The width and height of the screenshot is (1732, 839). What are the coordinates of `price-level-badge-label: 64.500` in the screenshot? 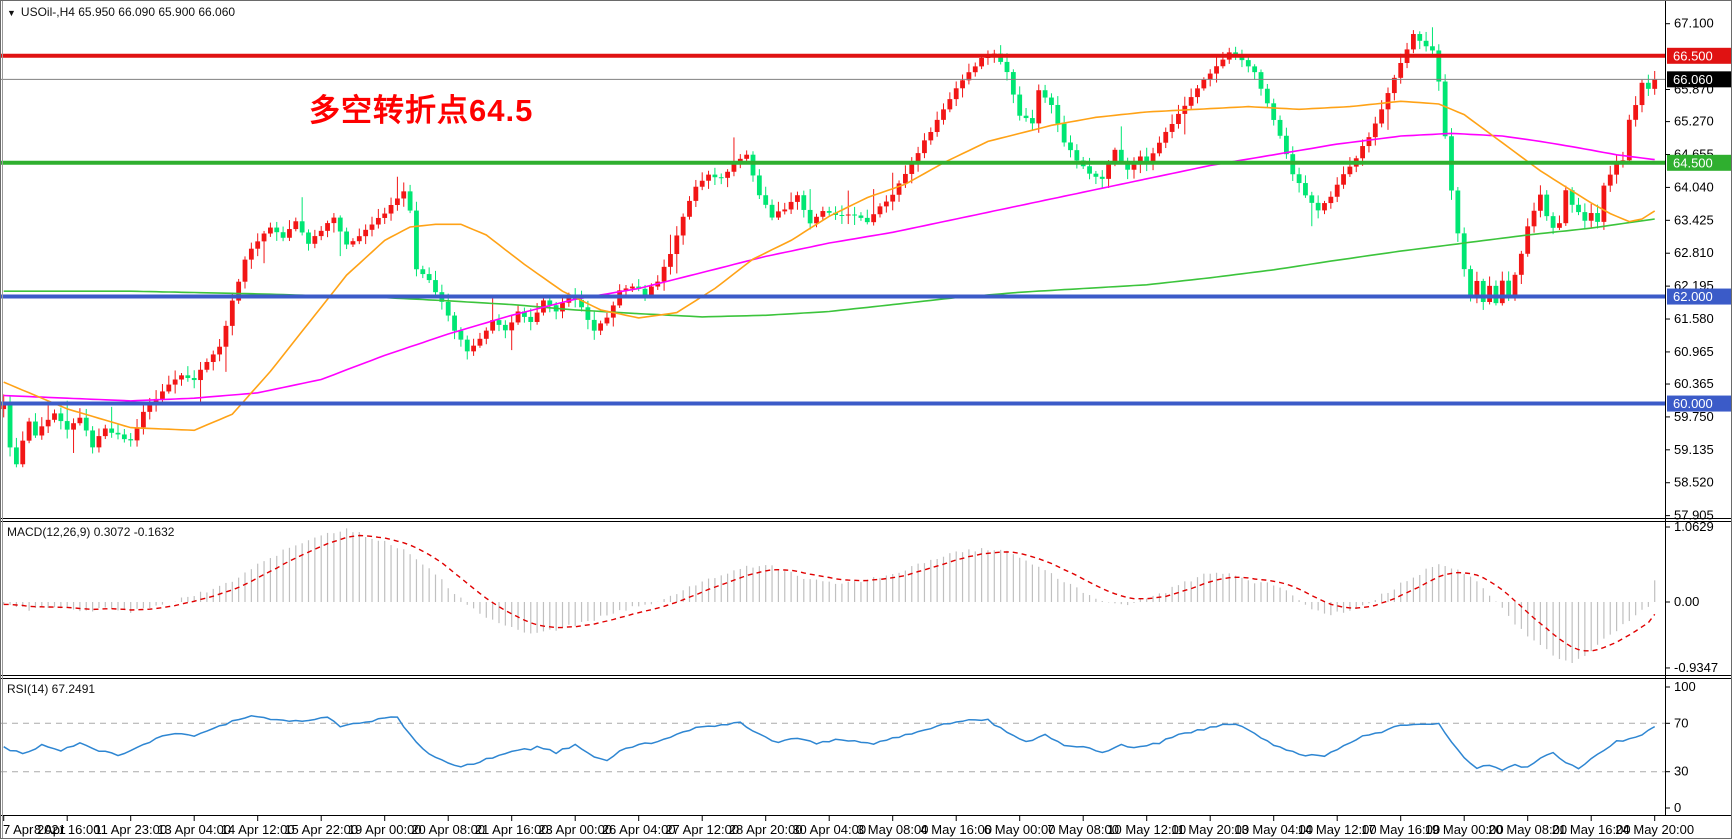 It's located at (1693, 162).